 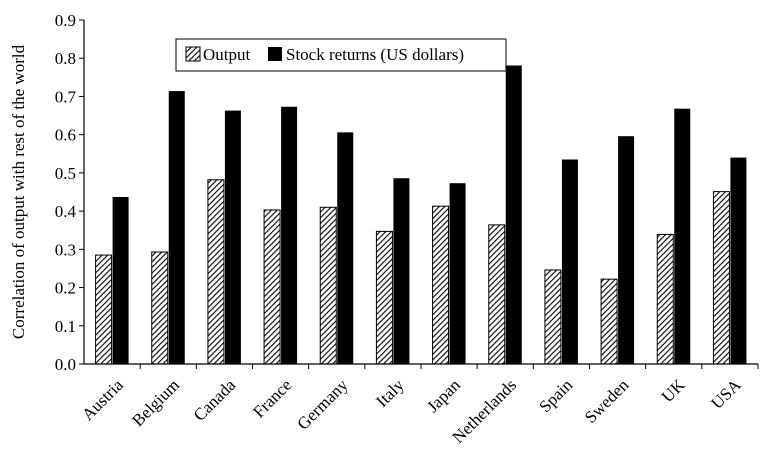 What do you see at coordinates (384, 297) in the screenshot?
I see `bar-output-italy` at bounding box center [384, 297].